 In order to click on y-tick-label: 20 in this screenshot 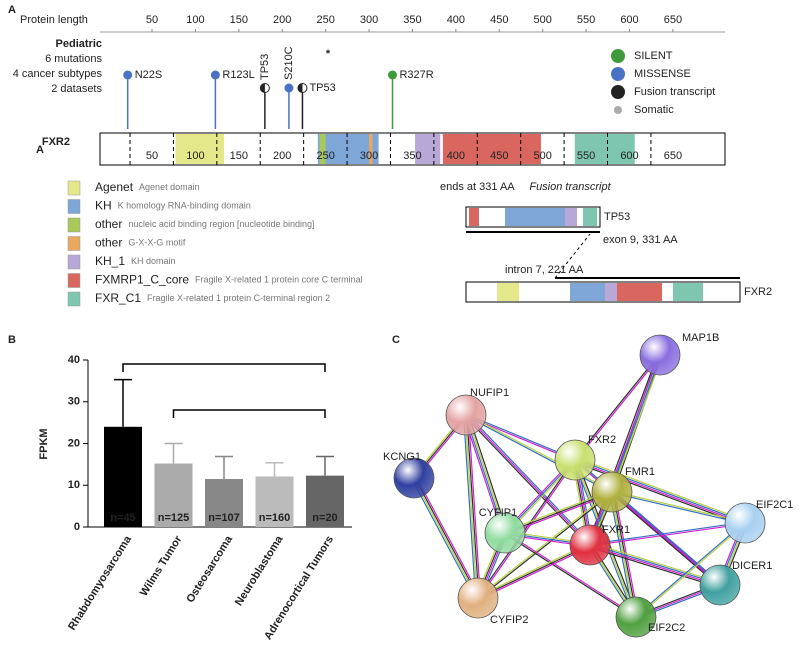, I will do `click(74, 443)`.